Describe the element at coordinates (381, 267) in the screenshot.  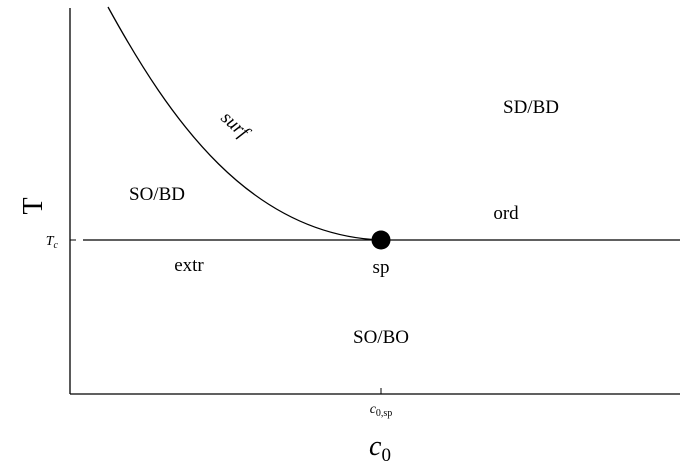
I see `special-point-label: sp` at that location.